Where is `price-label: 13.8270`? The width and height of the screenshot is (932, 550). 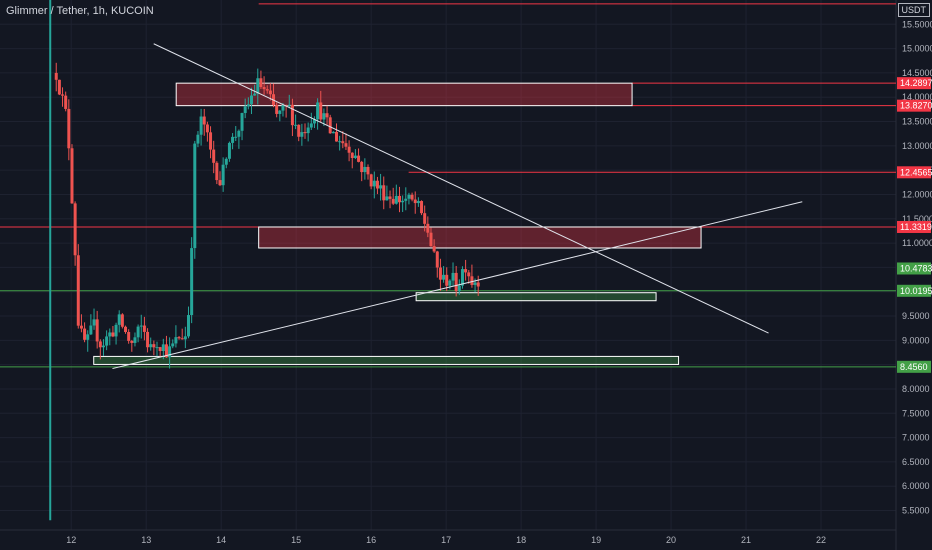 price-label: 13.8270 is located at coordinates (916, 106).